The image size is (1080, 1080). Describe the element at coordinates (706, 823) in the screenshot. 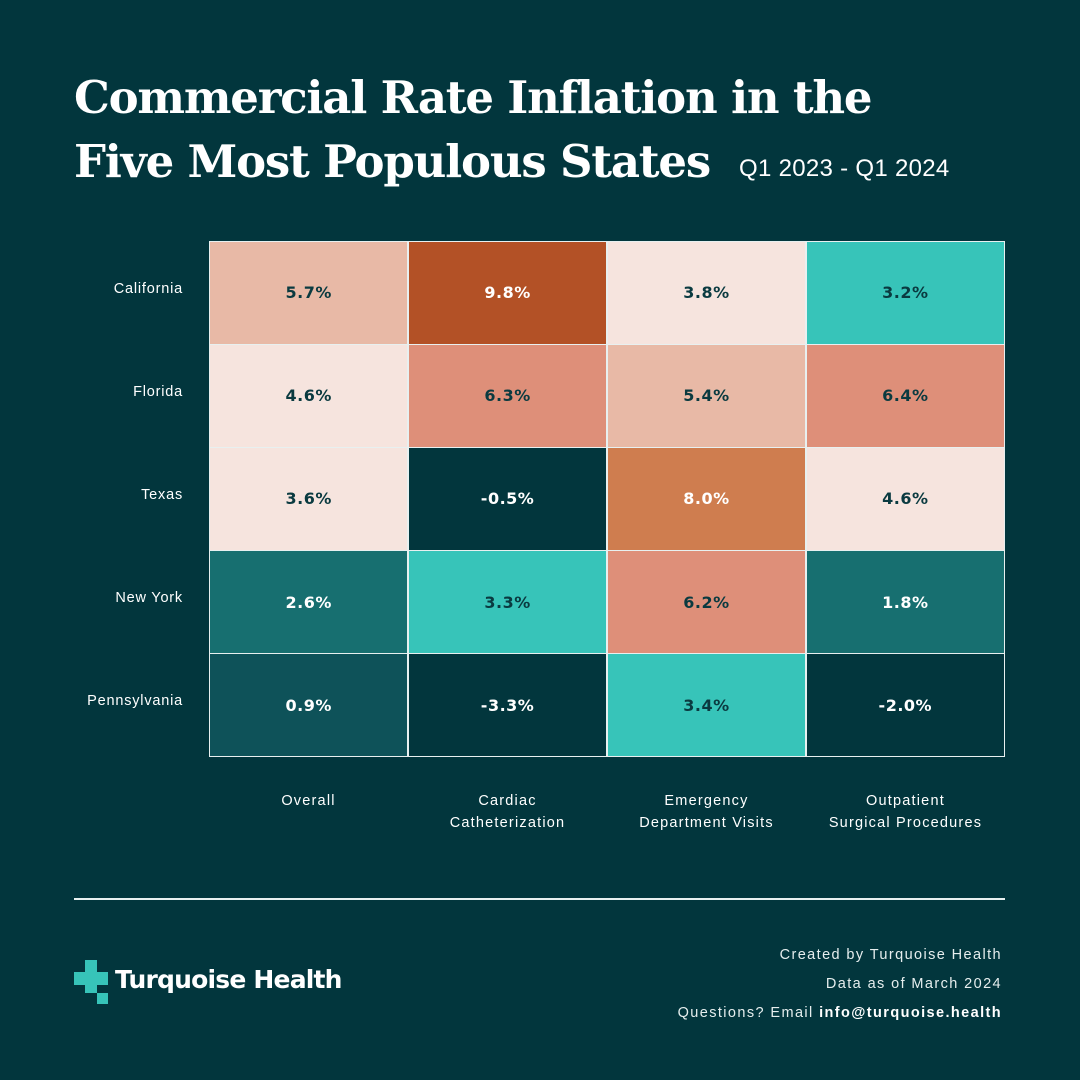

I see `column-label-line: Department Visits` at that location.